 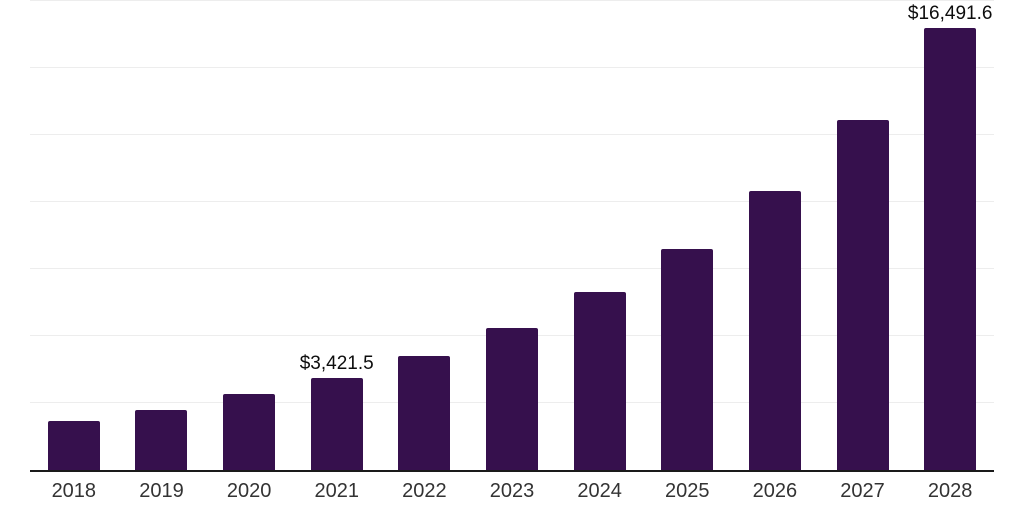 What do you see at coordinates (249, 432) in the screenshot?
I see `bar-2020` at bounding box center [249, 432].